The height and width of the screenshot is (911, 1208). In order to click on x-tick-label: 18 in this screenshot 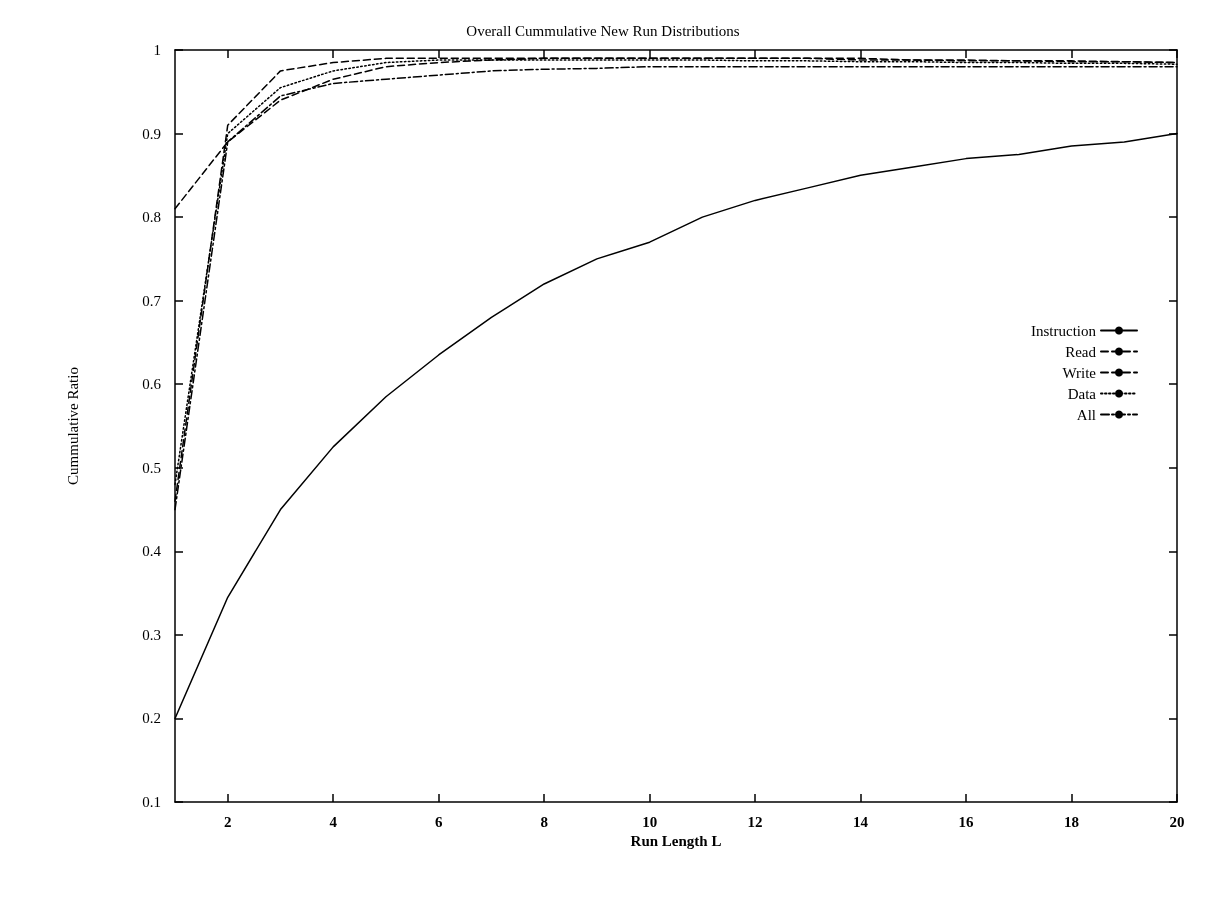, I will do `click(1072, 821)`.